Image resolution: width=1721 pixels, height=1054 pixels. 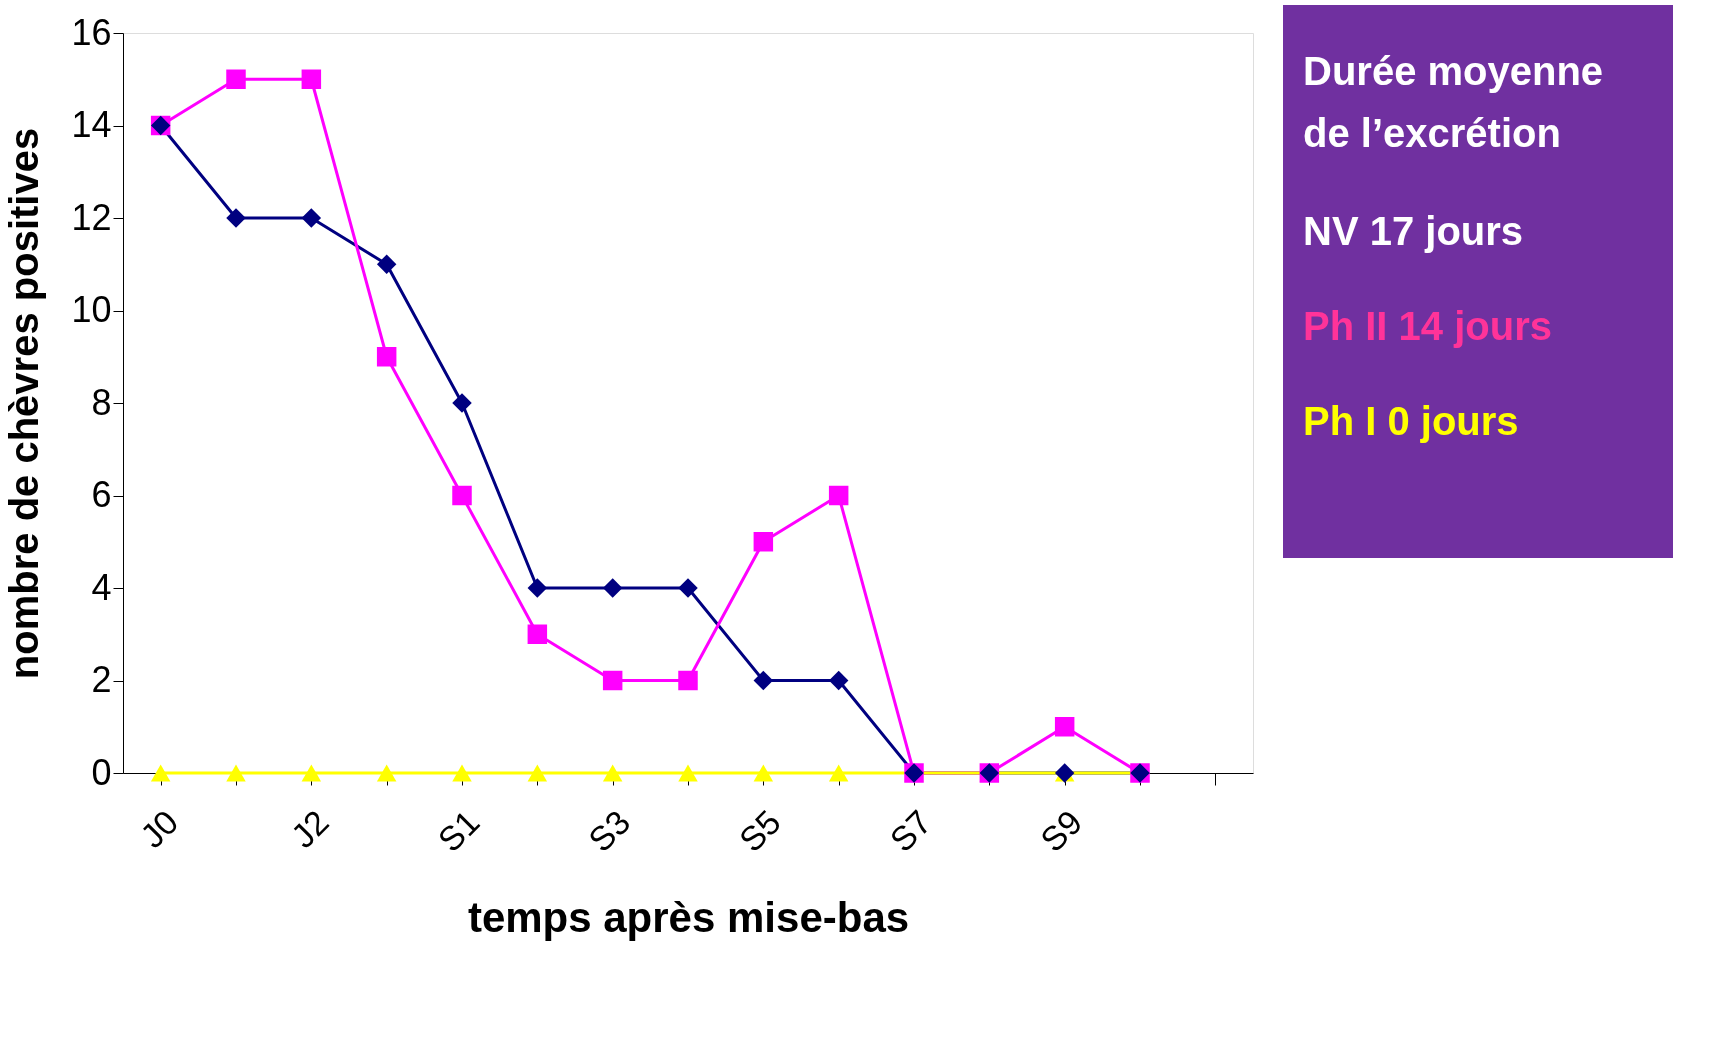 What do you see at coordinates (309, 828) in the screenshot?
I see `x-tick-label: J2` at bounding box center [309, 828].